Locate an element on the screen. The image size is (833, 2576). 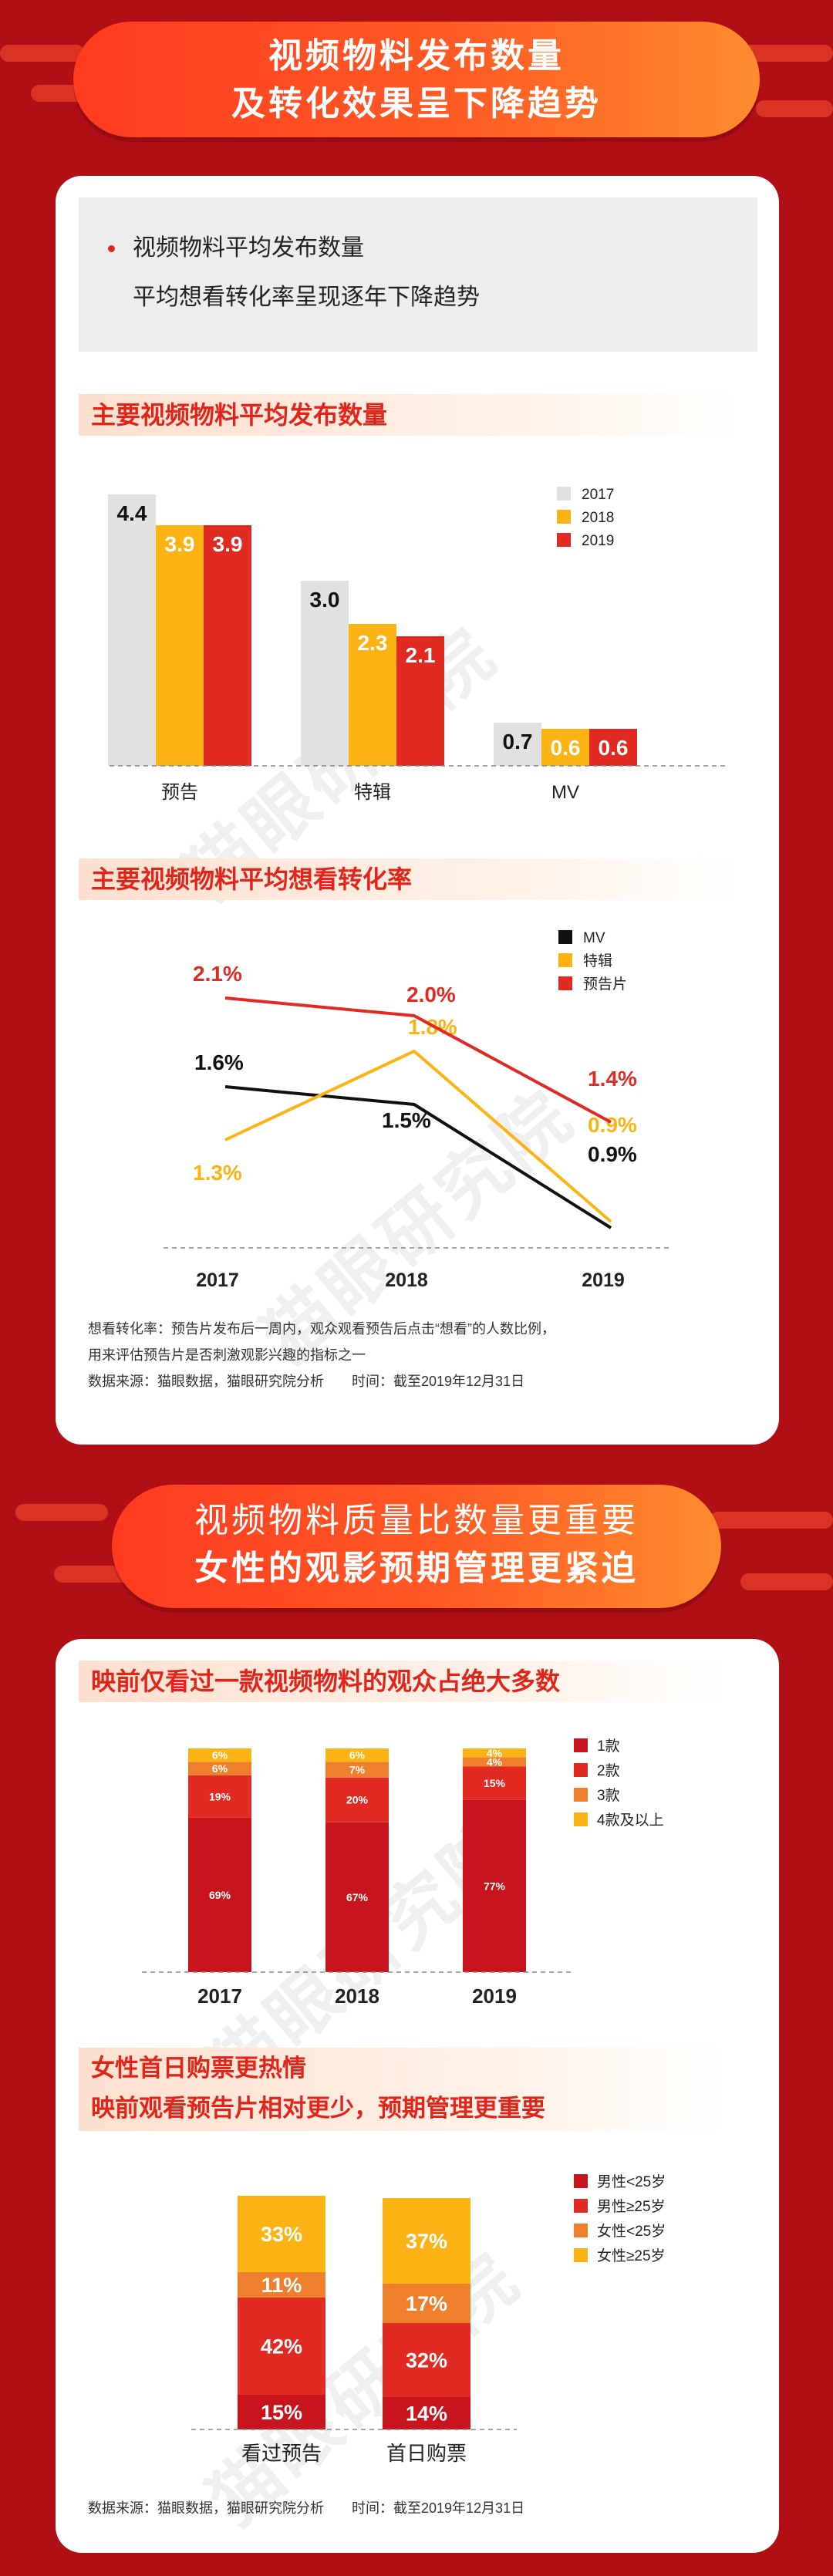
banner-line-1: 视频物料发布数量 is located at coordinates (416, 56).